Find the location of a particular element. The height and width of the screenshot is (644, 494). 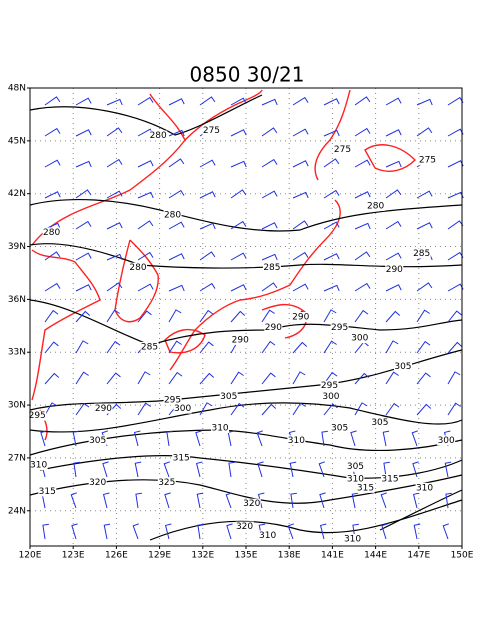

y-tick-label: 36N is located at coordinates (17, 300).